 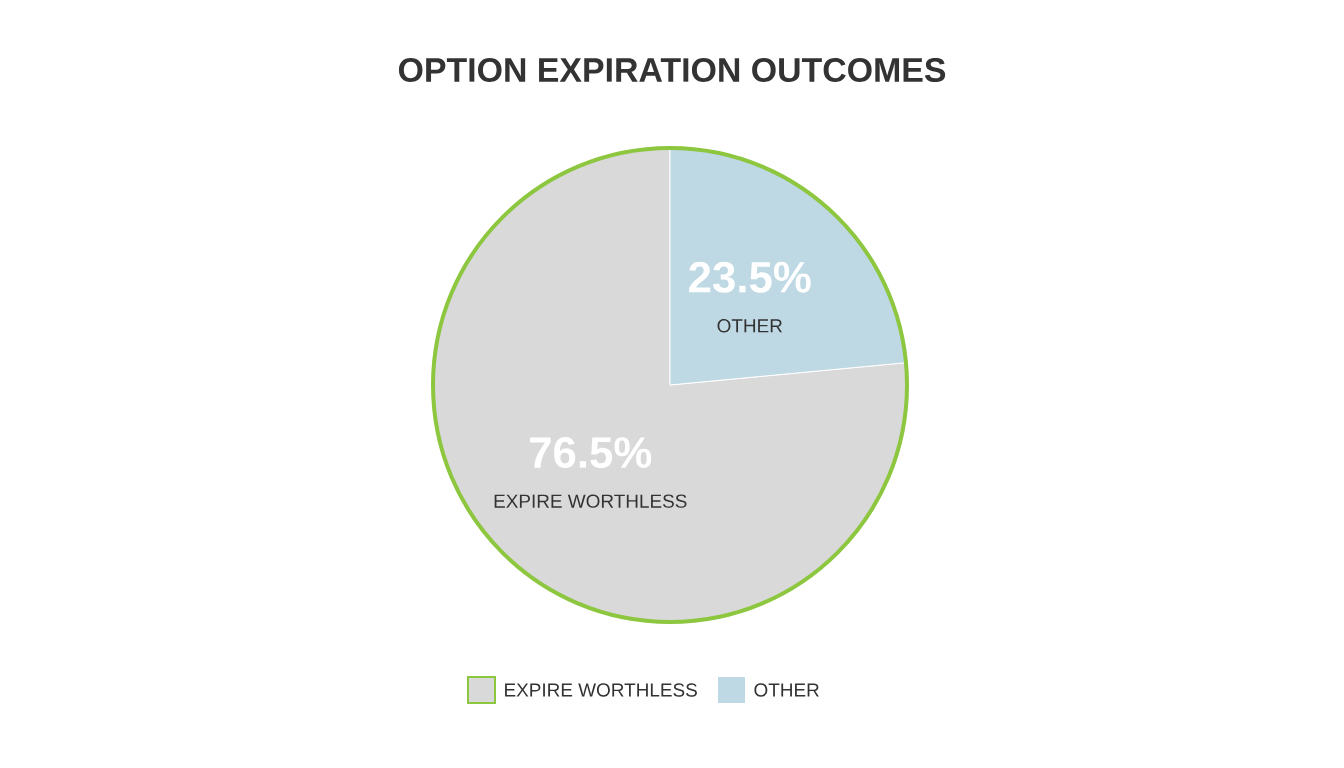 I want to click on data-label: 23.5%, so click(x=750, y=277).